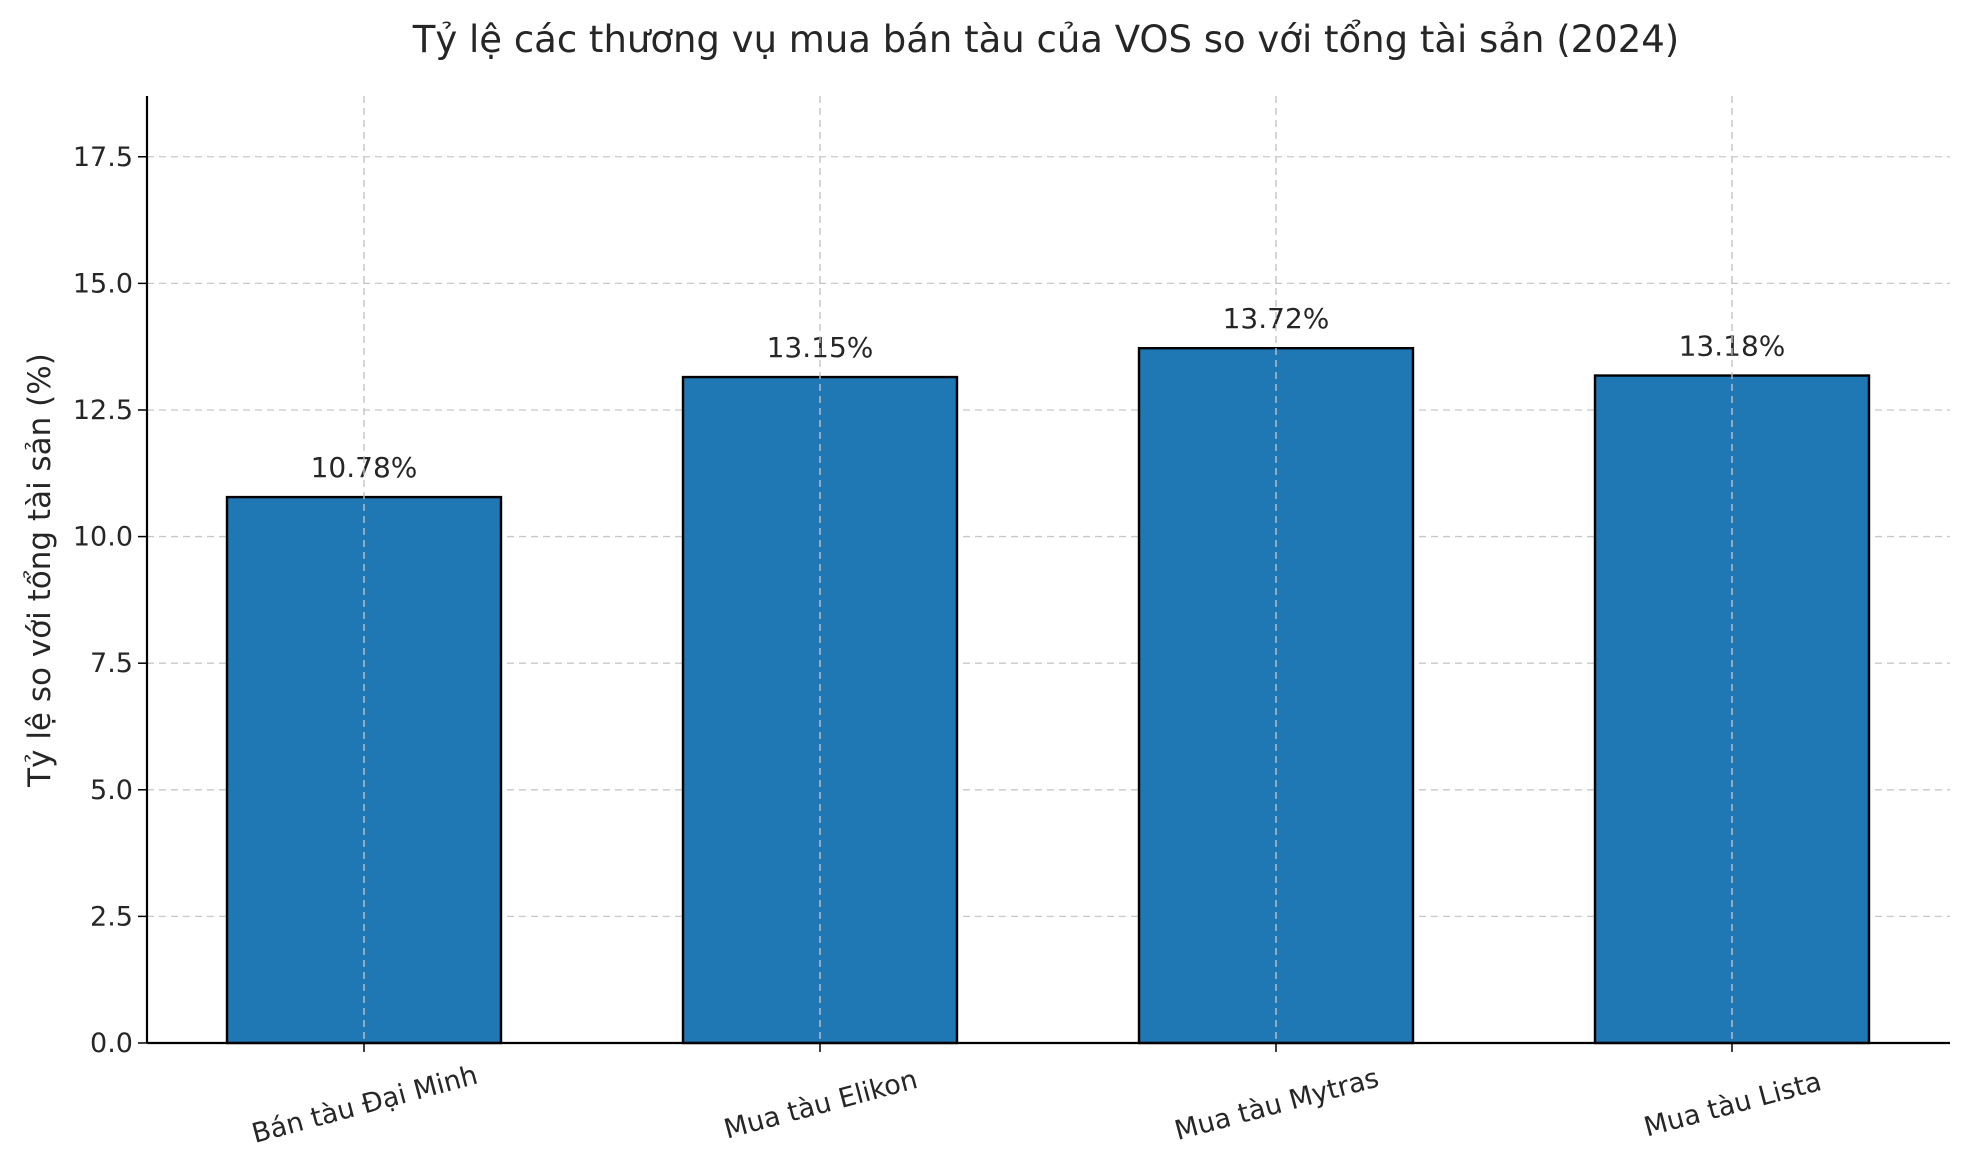 Image resolution: width=1968 pixels, height=1168 pixels. What do you see at coordinates (103, 537) in the screenshot?
I see `y-tick-label: 10.0` at bounding box center [103, 537].